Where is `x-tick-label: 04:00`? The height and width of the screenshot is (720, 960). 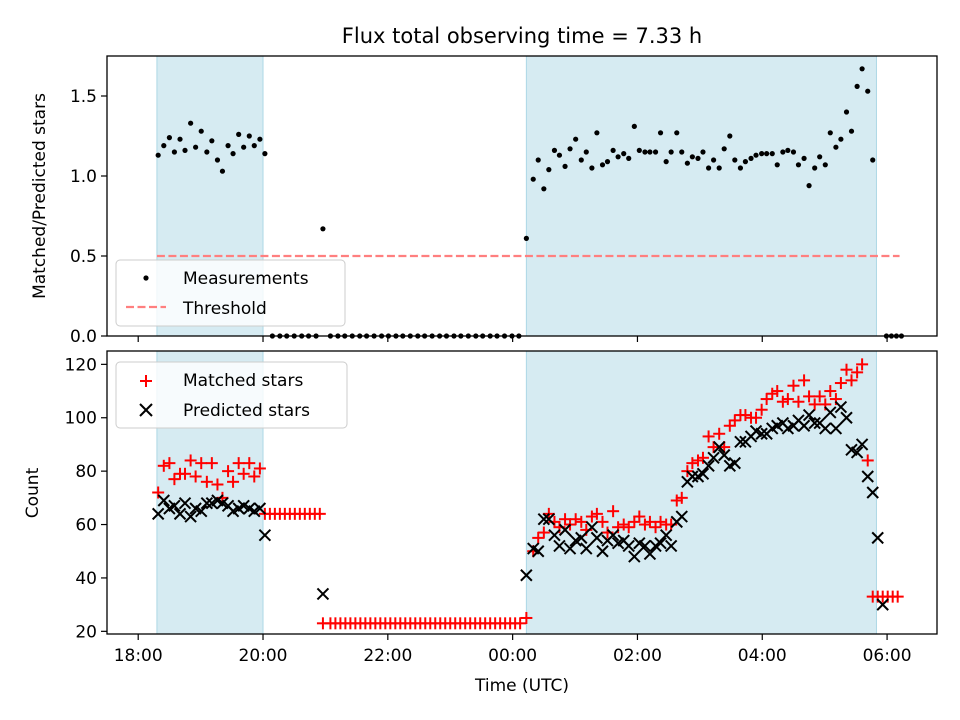
x-tick-label: 04:00 is located at coordinates (762, 656).